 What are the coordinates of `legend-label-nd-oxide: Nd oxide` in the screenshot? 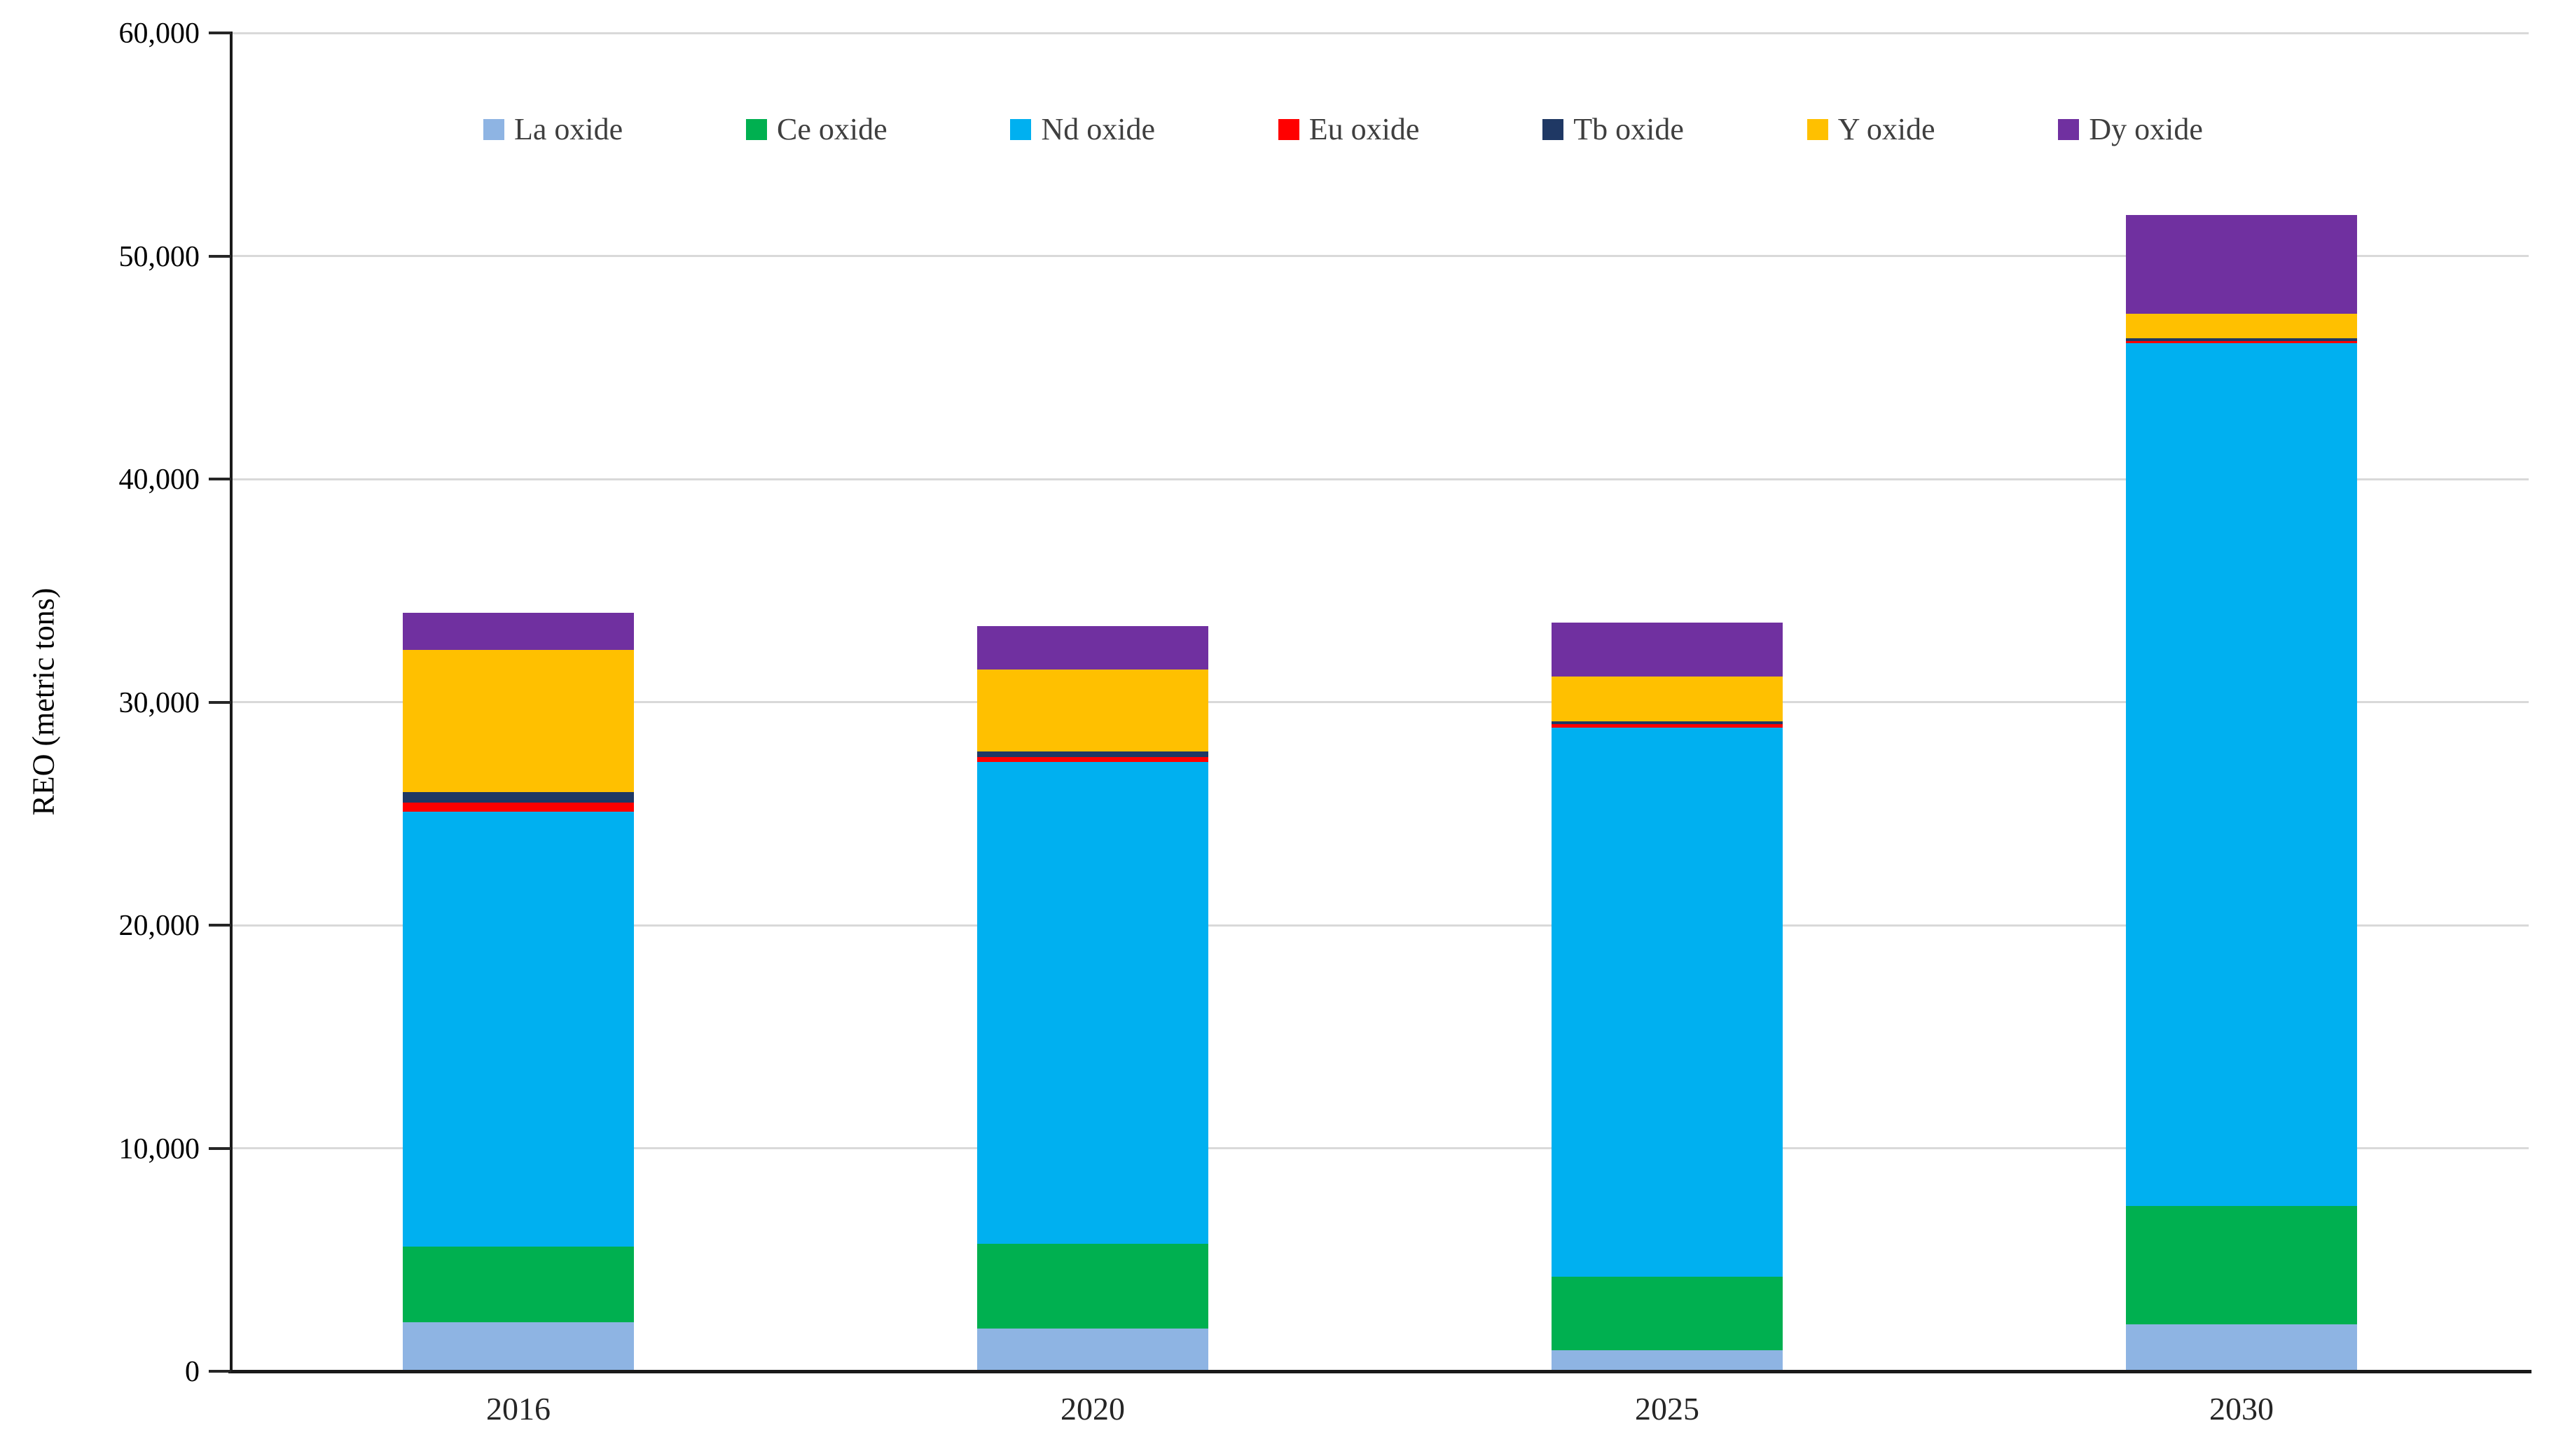 It's located at (1098, 129).